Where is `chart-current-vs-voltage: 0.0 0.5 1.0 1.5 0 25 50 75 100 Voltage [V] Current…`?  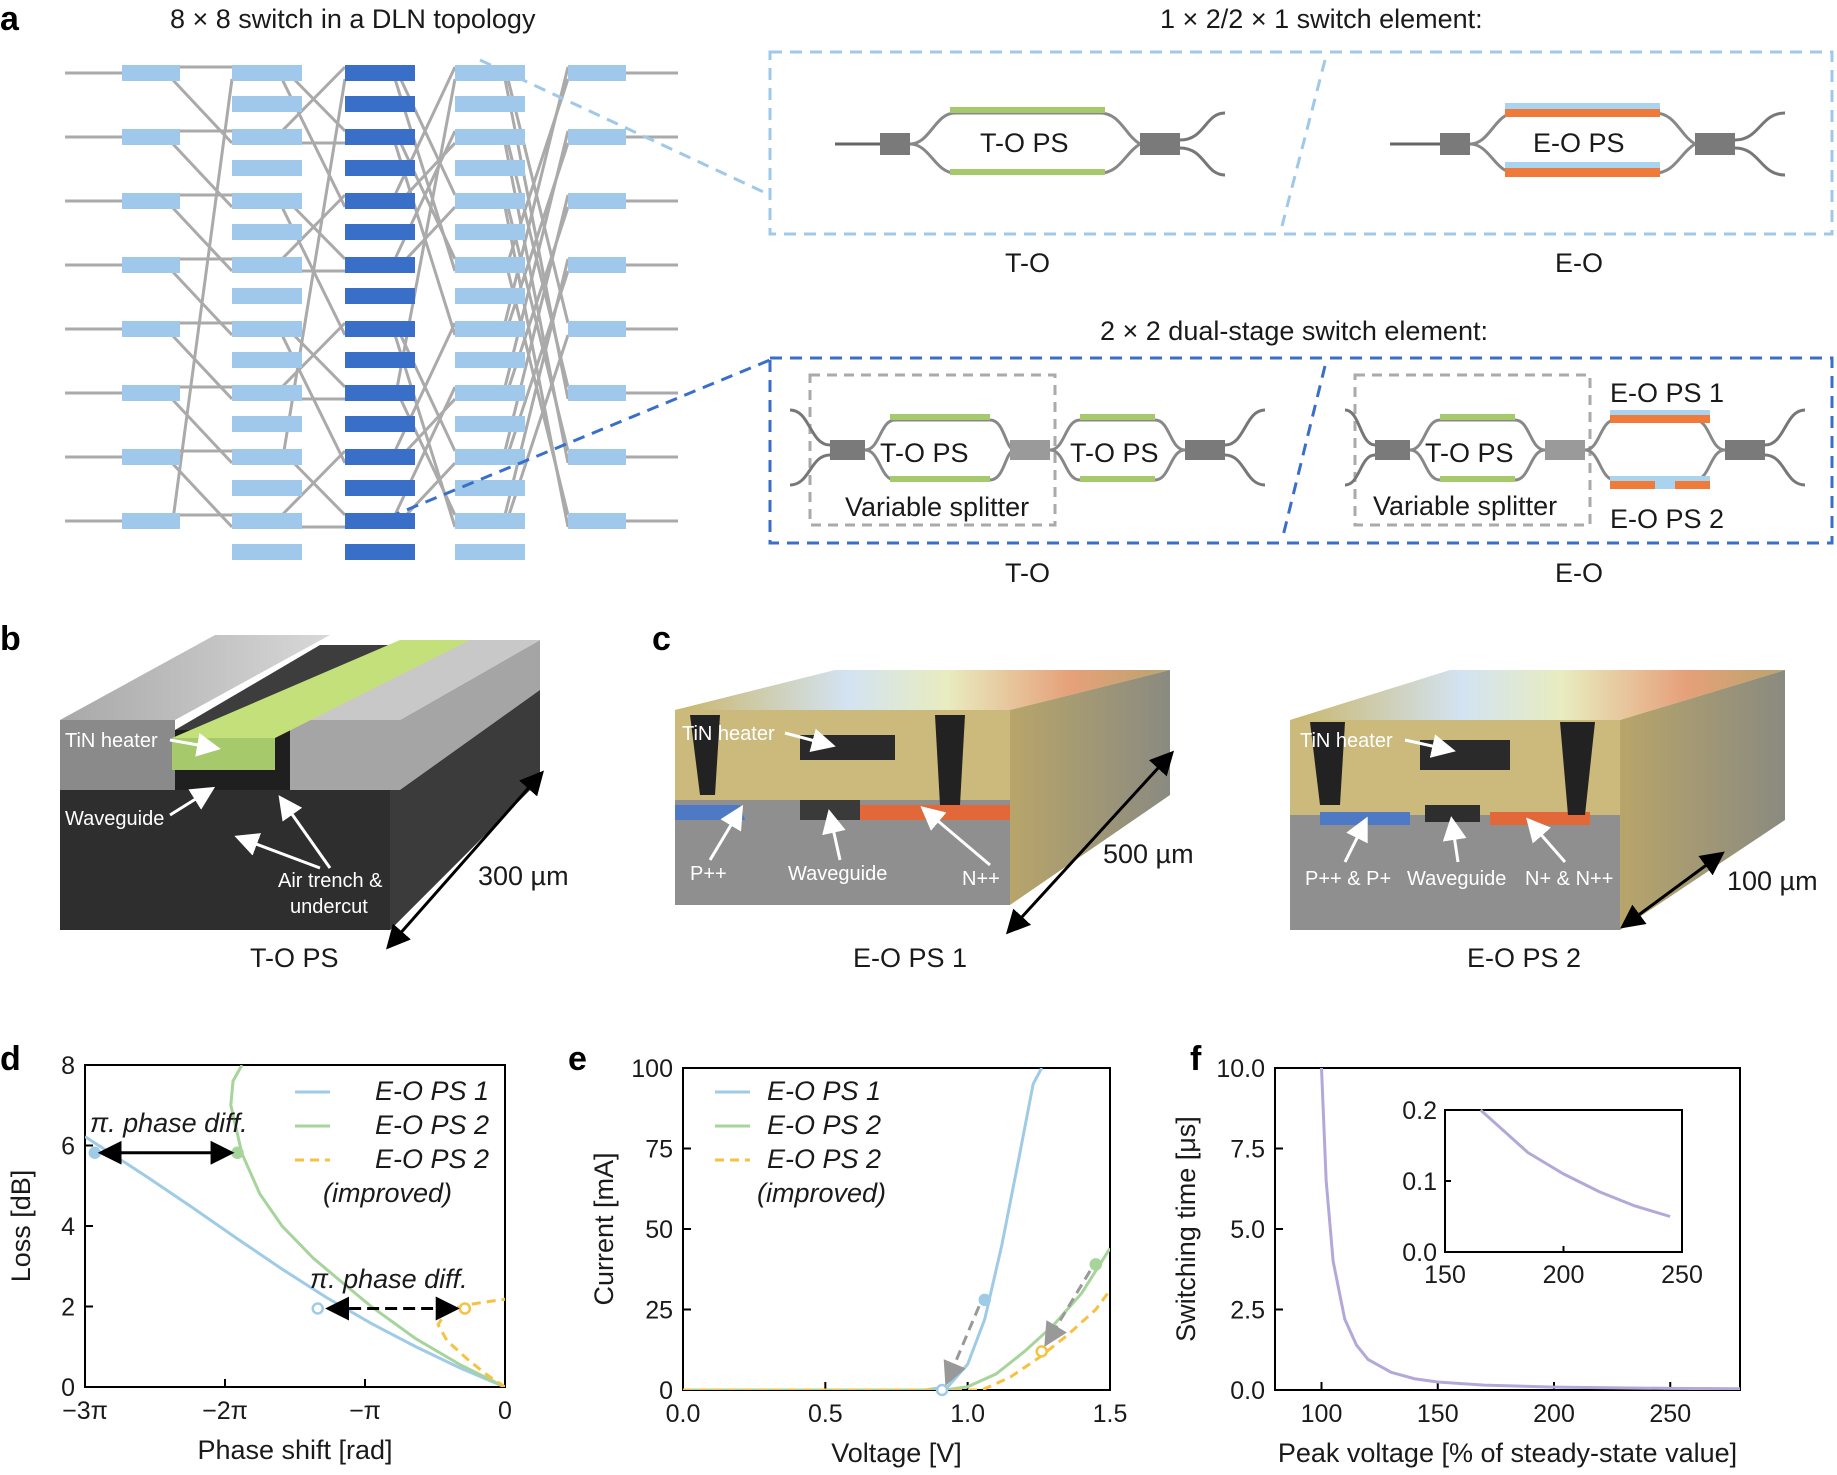
chart-current-vs-voltage: 0.0 0.5 1.0 1.5 0 25 50 75 100 Voltage [V] Current… is located at coordinates (858, 1261).